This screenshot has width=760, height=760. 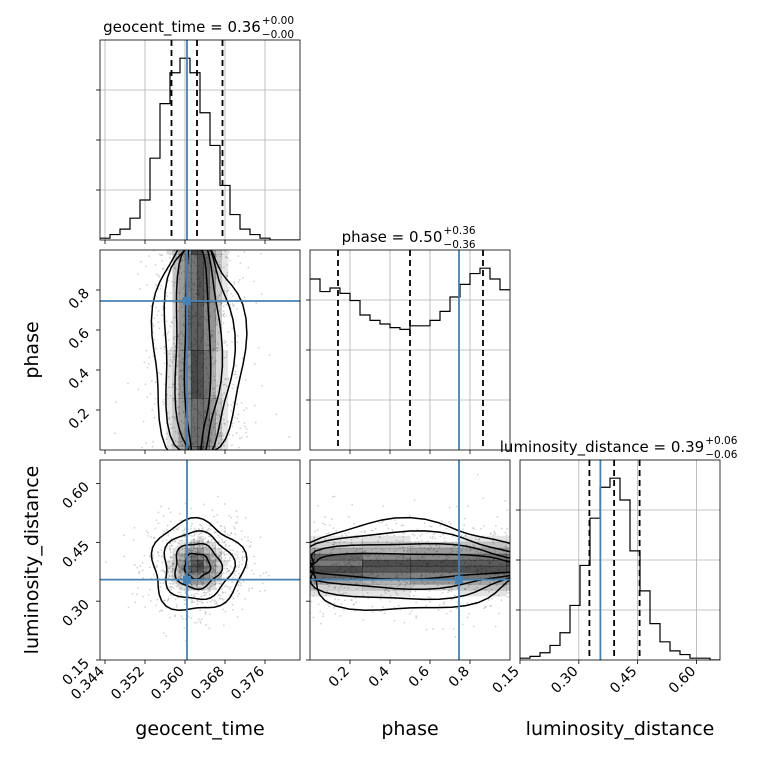 What do you see at coordinates (197, 350) in the screenshot?
I see `contour-line` at bounding box center [197, 350].